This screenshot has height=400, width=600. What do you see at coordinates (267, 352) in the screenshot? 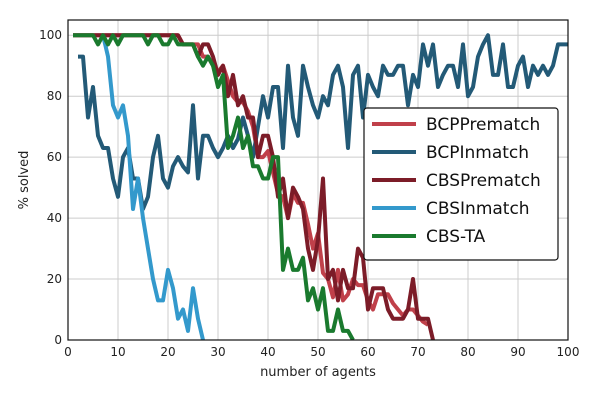
I see `x-tick-label: 40` at bounding box center [267, 352].